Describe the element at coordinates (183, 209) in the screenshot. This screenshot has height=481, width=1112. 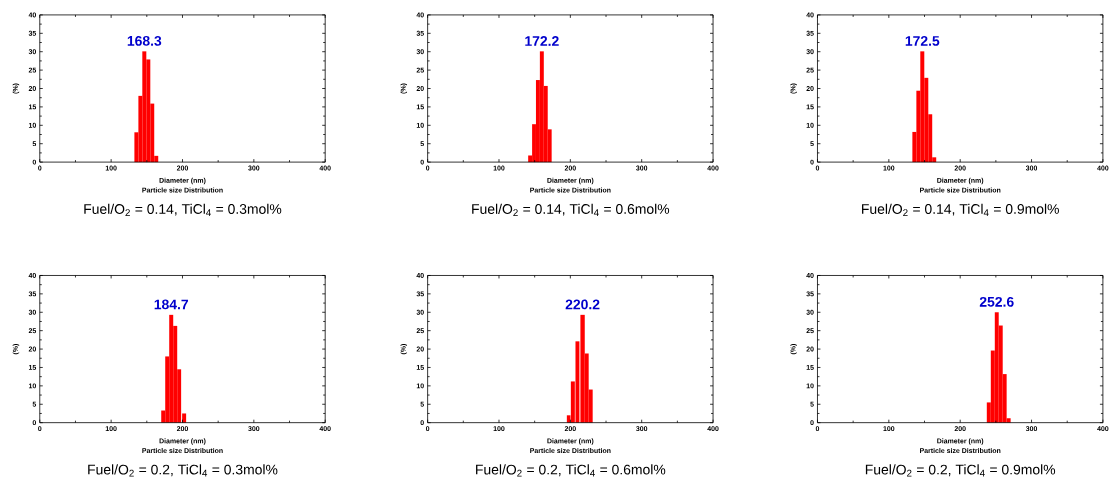
I see `text: Fuel/O$_{2}$ = 0.14, TiCl$_{4}$ = 0.3mol%` at that location.